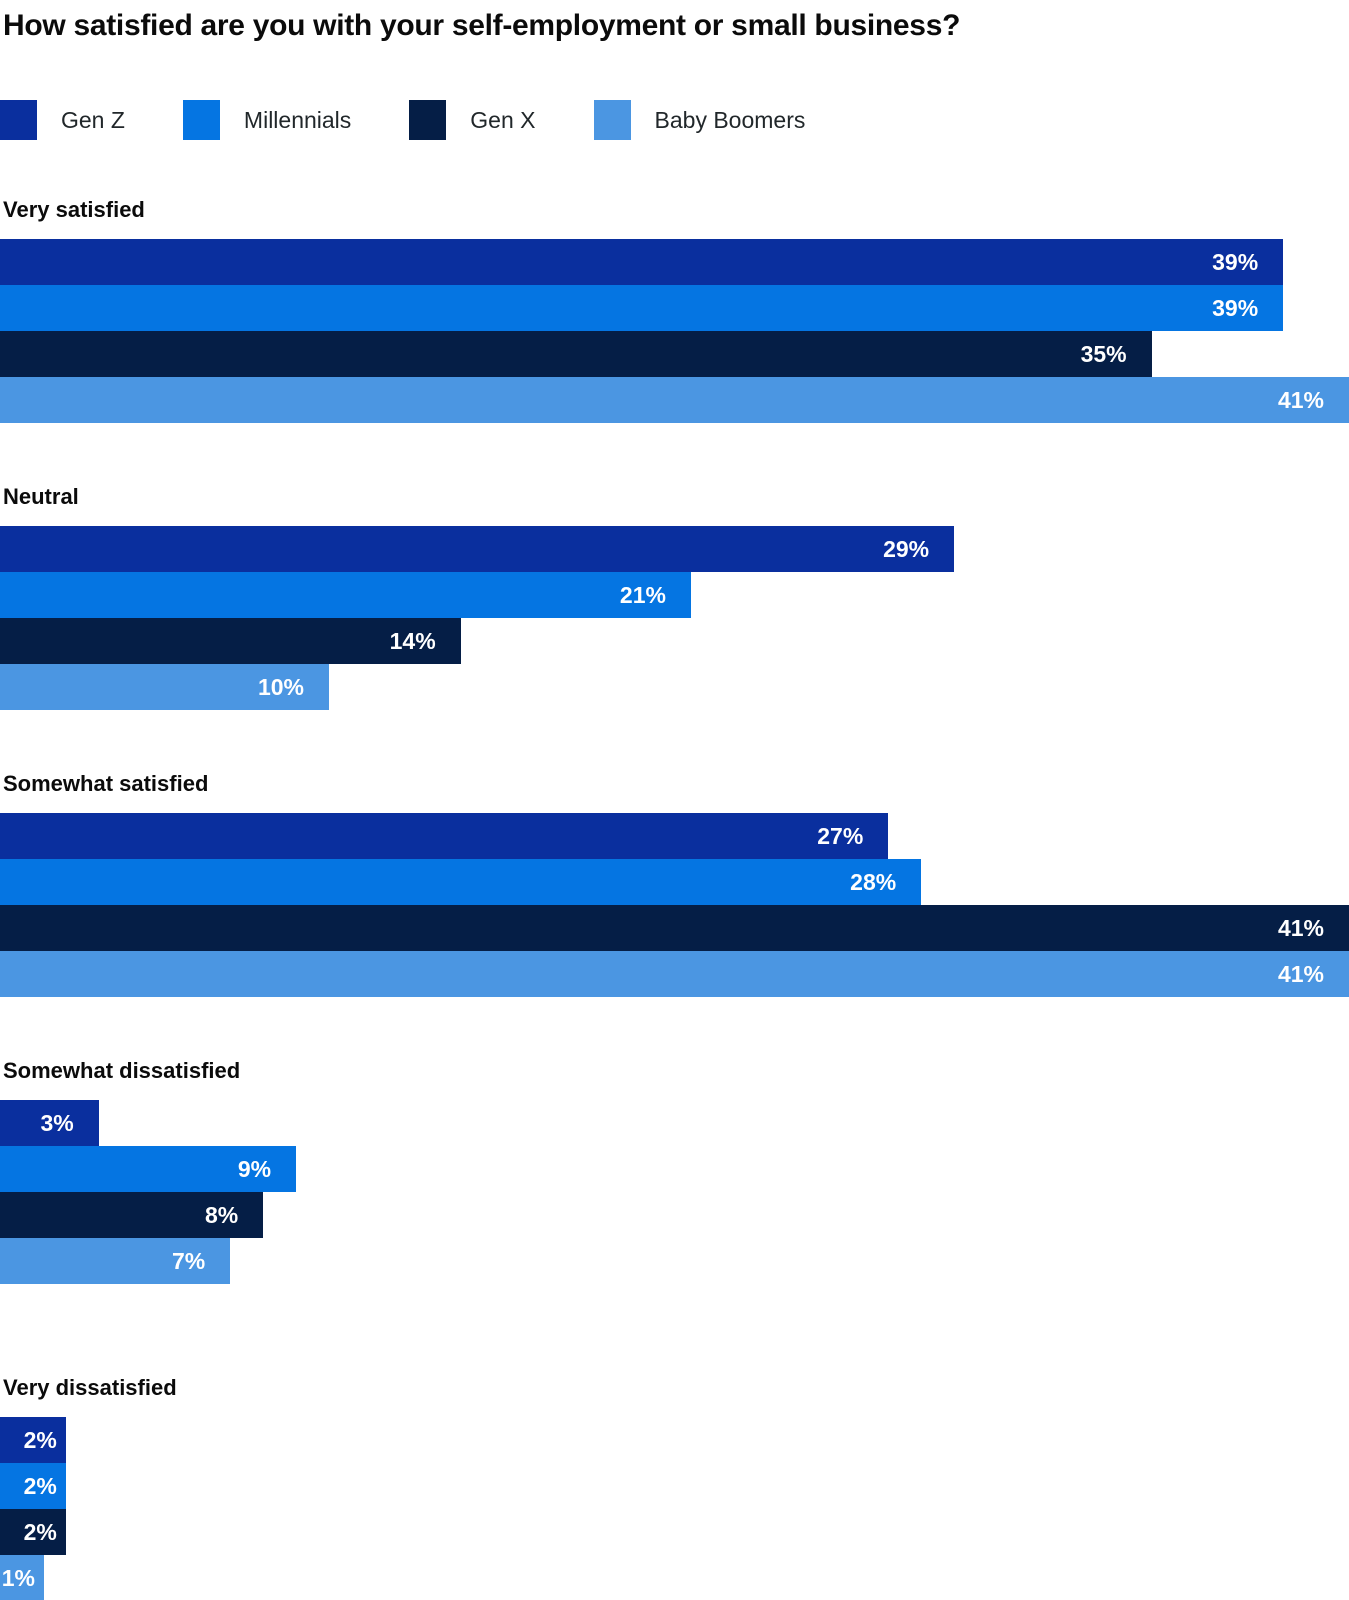 The image size is (1349, 1600). Describe the element at coordinates (642, 594) in the screenshot. I see `bar-value-label: 21%` at that location.